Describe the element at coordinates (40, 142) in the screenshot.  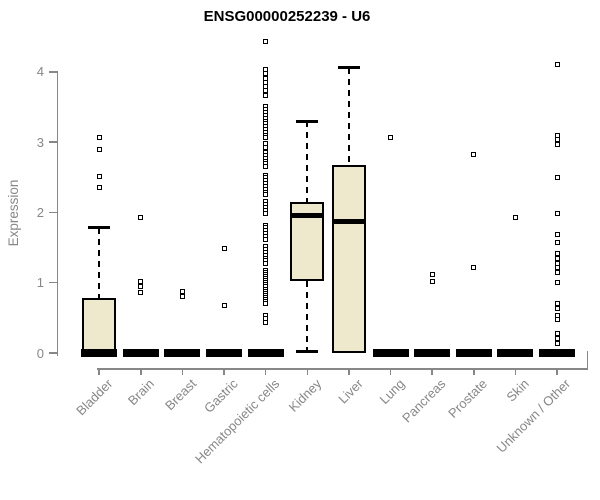
I see `y-tick-label: 3` at that location.